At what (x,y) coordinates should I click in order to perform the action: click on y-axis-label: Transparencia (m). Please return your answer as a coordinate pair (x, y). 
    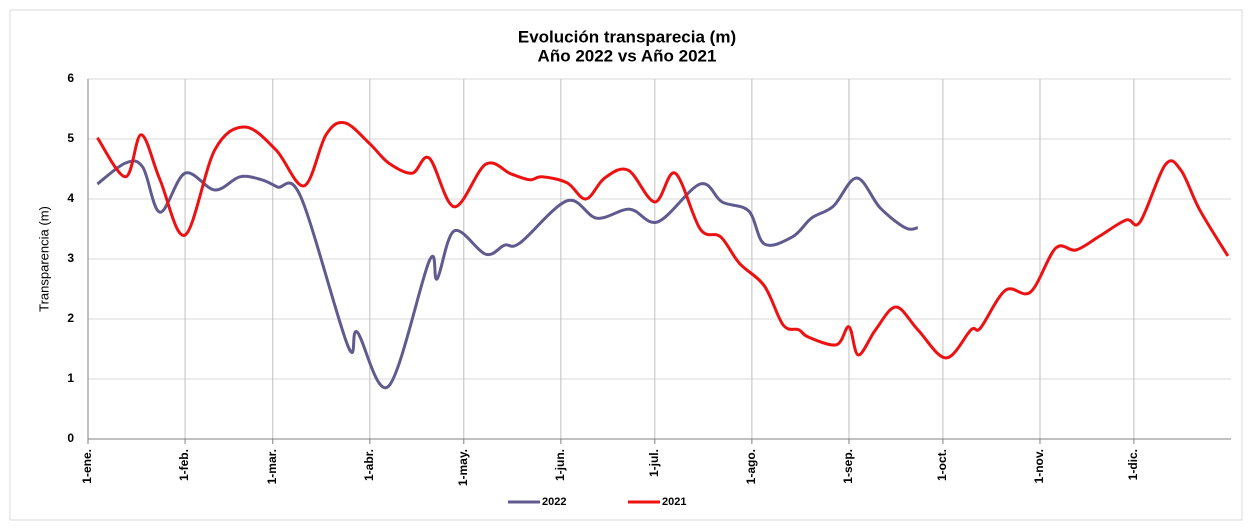
    Looking at the image, I should click on (43, 259).